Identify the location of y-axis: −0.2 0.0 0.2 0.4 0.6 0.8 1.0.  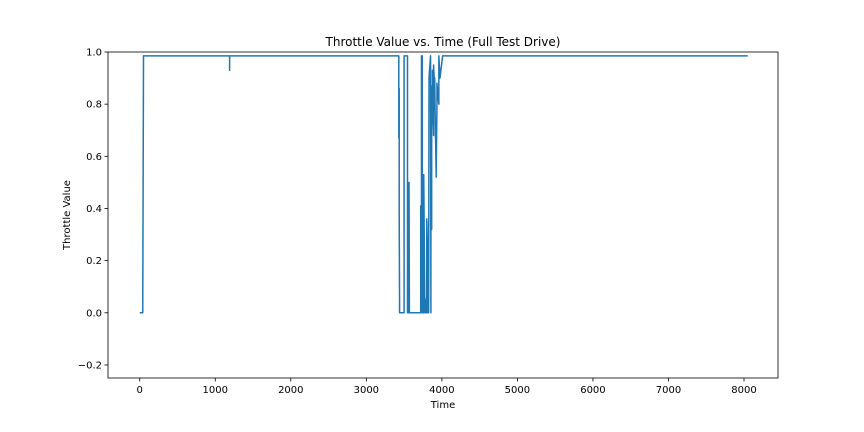
(93, 209).